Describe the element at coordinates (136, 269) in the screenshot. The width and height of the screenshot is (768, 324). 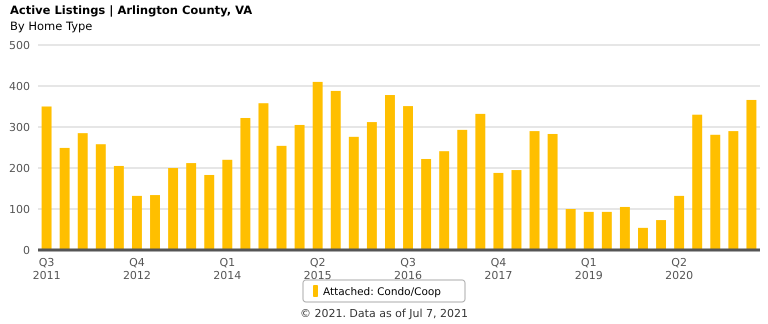
I see `x-tick-label: Q4 2012` at that location.